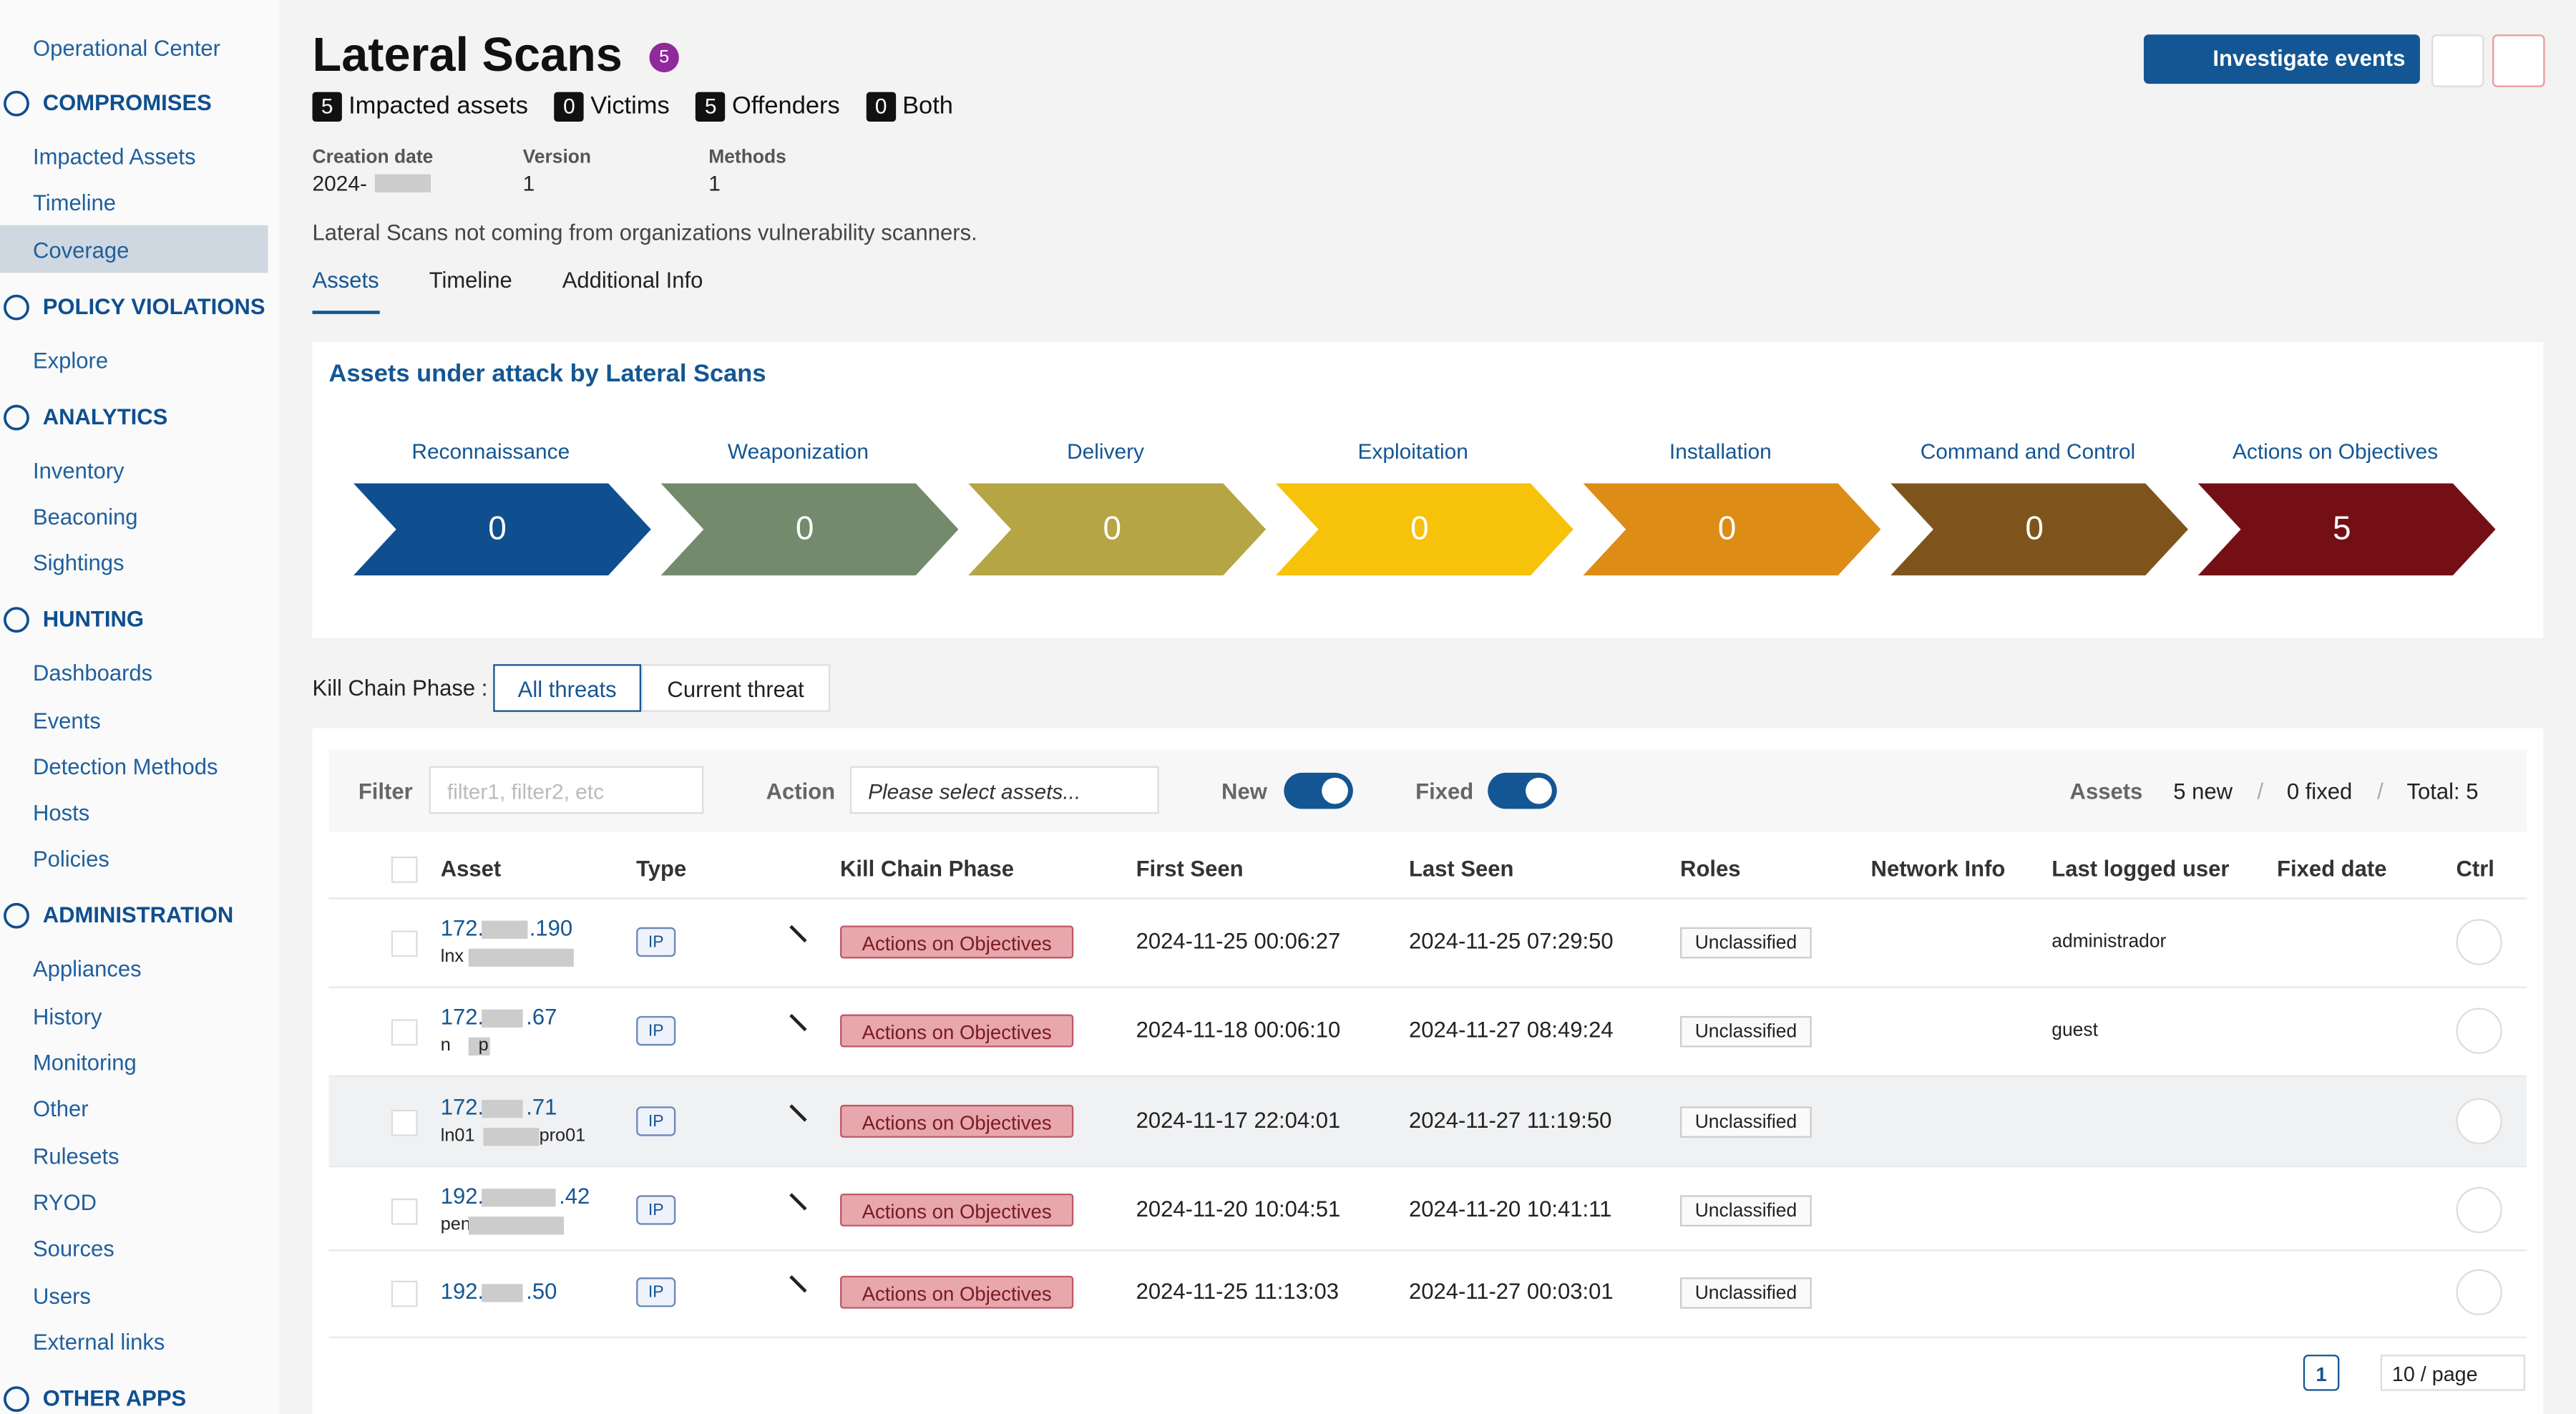 The image size is (2576, 1414). Describe the element at coordinates (127, 102) in the screenshot. I see `section-title: COMPROMISES` at that location.